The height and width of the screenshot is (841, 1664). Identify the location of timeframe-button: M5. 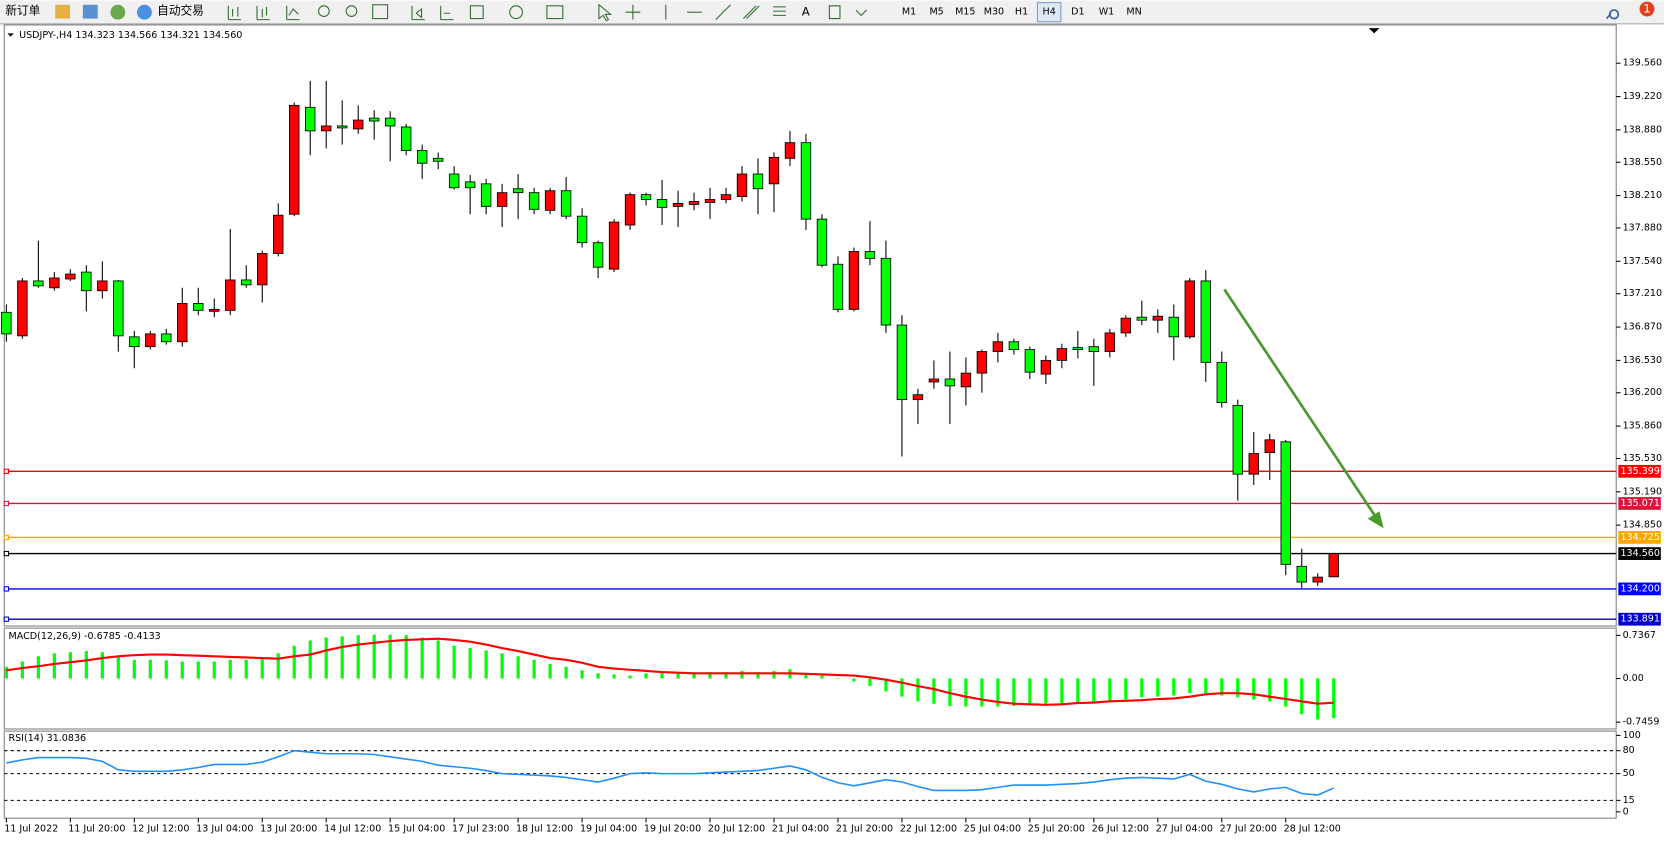
(936, 12).